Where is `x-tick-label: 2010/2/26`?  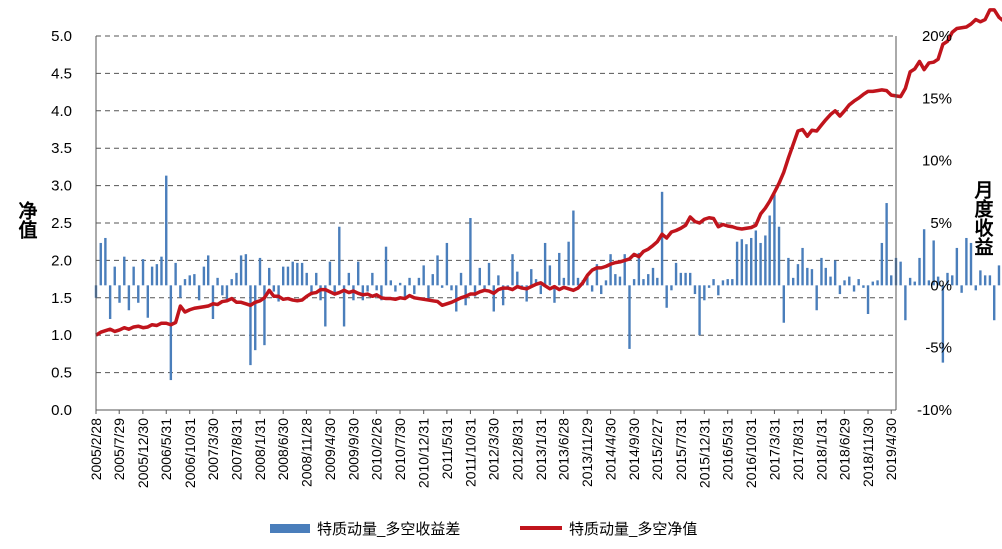
x-tick-label: 2010/2/26 is located at coordinates (376, 449).